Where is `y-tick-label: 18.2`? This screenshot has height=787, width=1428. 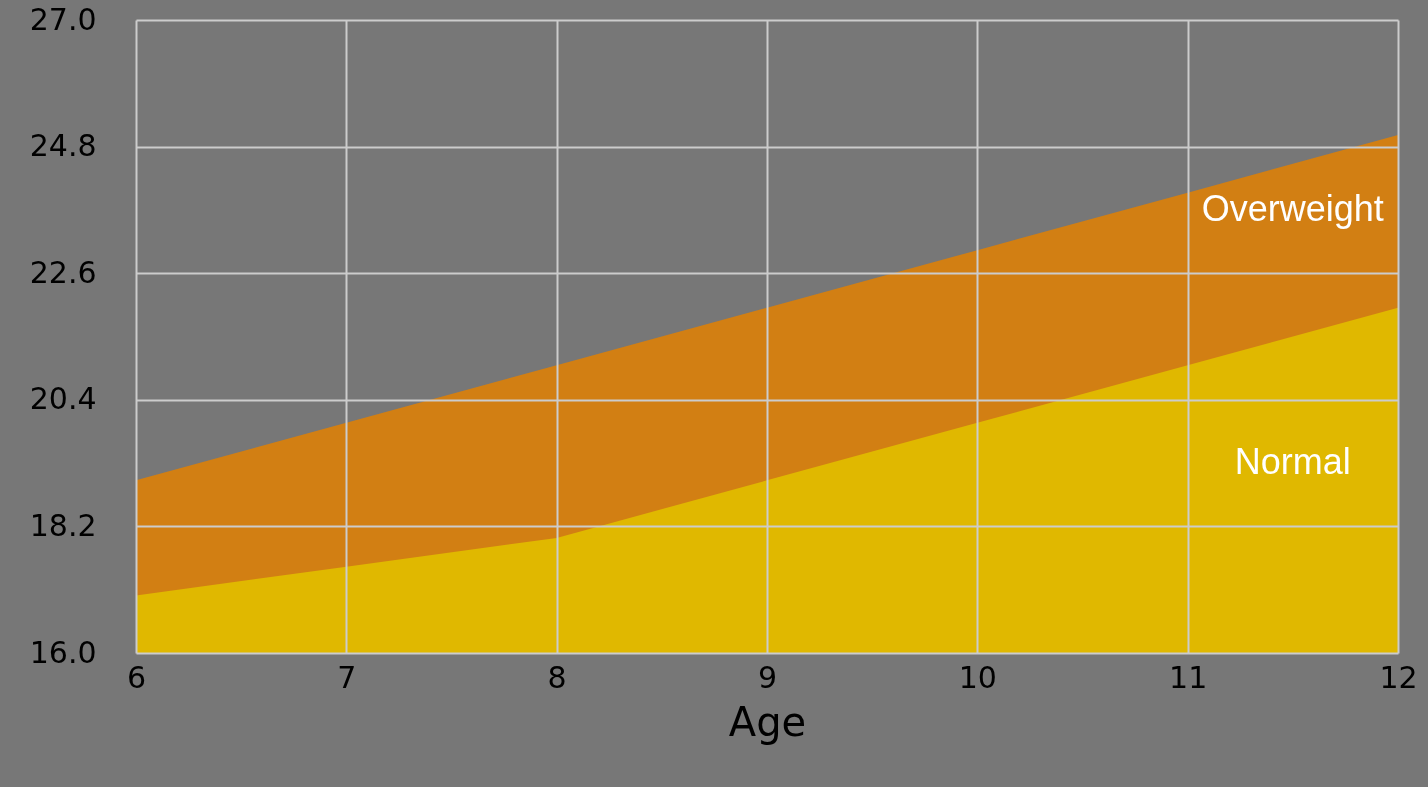
y-tick-label: 18.2 is located at coordinates (63, 525).